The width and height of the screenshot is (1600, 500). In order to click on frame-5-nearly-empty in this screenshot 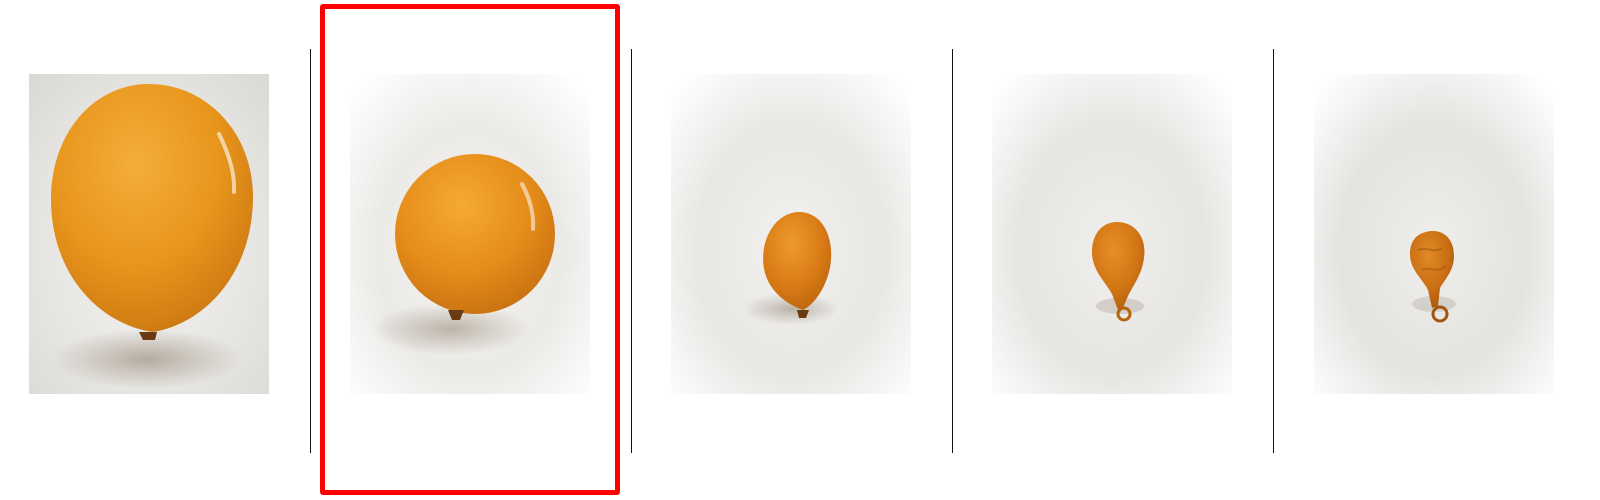, I will do `click(1434, 234)`.